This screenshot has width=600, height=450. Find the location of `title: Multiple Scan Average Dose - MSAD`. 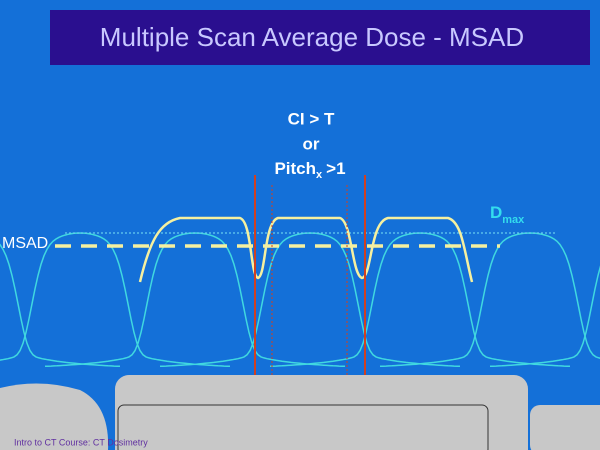

title: Multiple Scan Average Dose - MSAD is located at coordinates (312, 37).